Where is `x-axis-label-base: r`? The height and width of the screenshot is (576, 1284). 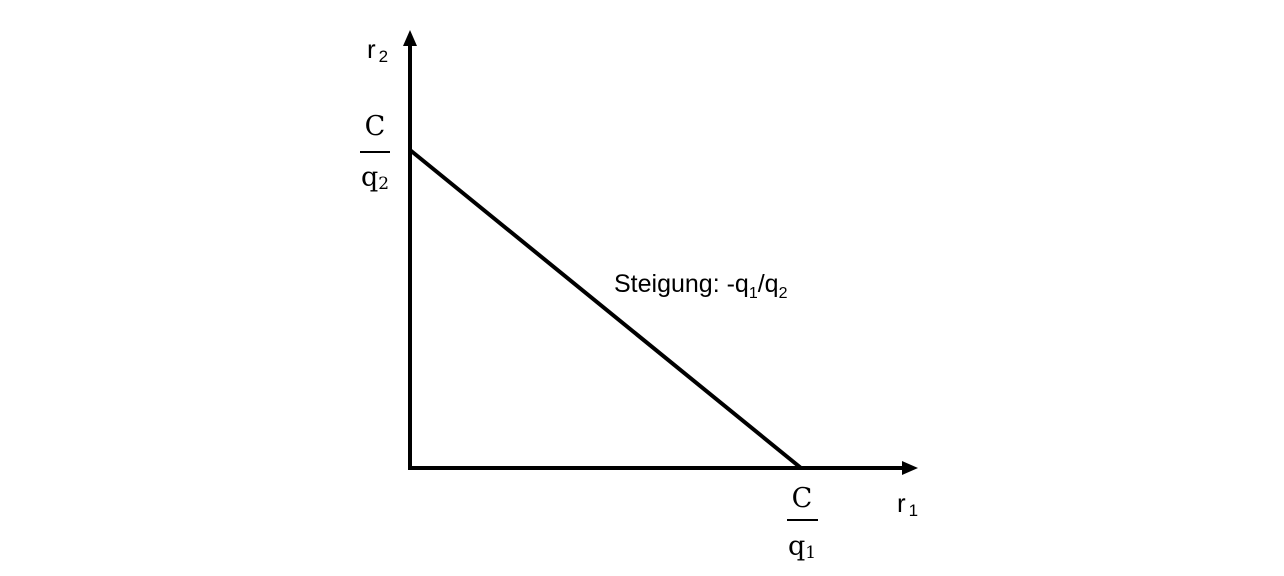 x-axis-label-base: r is located at coordinates (901, 503).